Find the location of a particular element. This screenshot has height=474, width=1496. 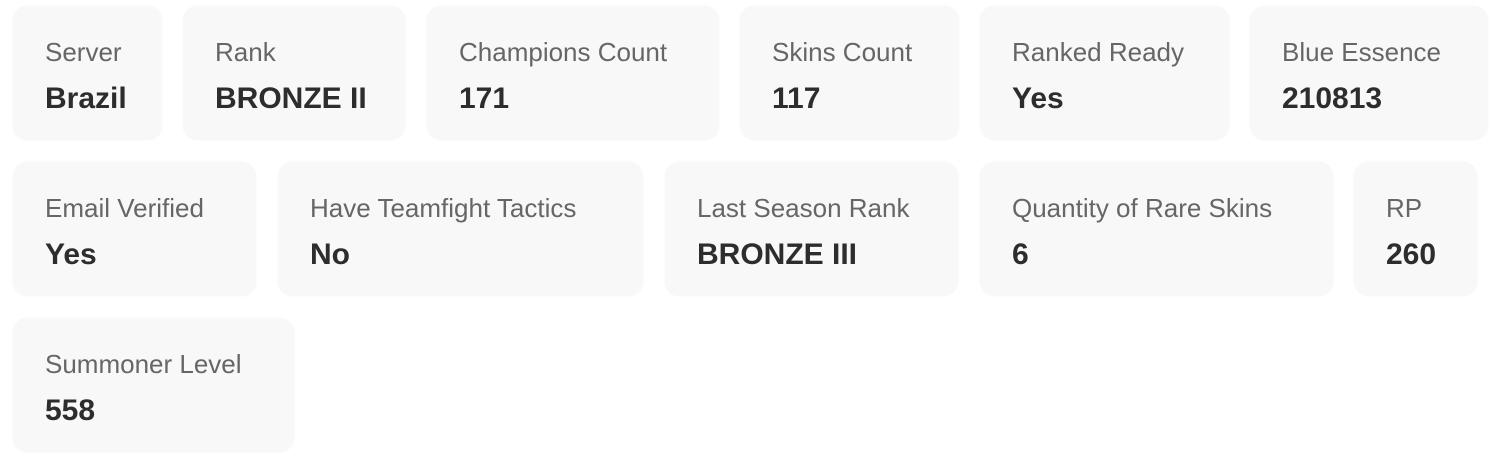

stat-card-champions-count: Champions Count 171 is located at coordinates (573, 73).